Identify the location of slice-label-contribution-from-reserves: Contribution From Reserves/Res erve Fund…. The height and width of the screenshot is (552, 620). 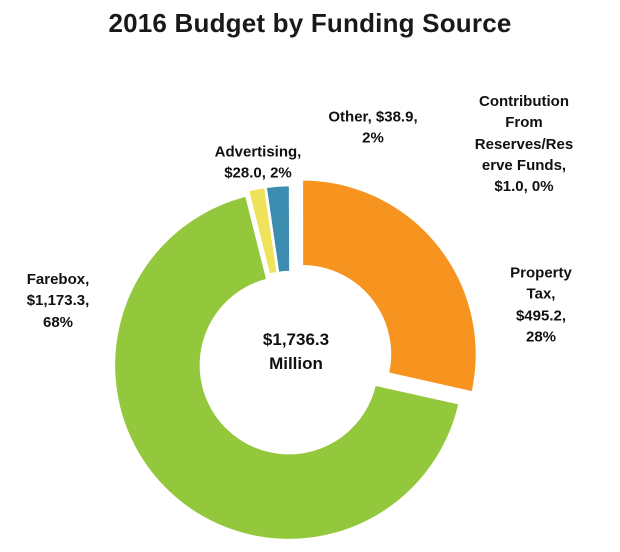
(524, 143).